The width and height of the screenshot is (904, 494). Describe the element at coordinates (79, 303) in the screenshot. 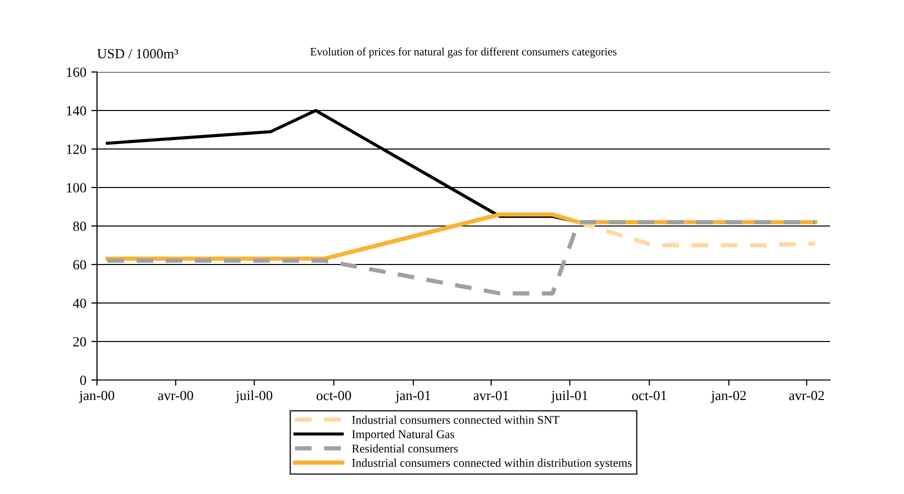

I see `y-tick-label: 40` at that location.